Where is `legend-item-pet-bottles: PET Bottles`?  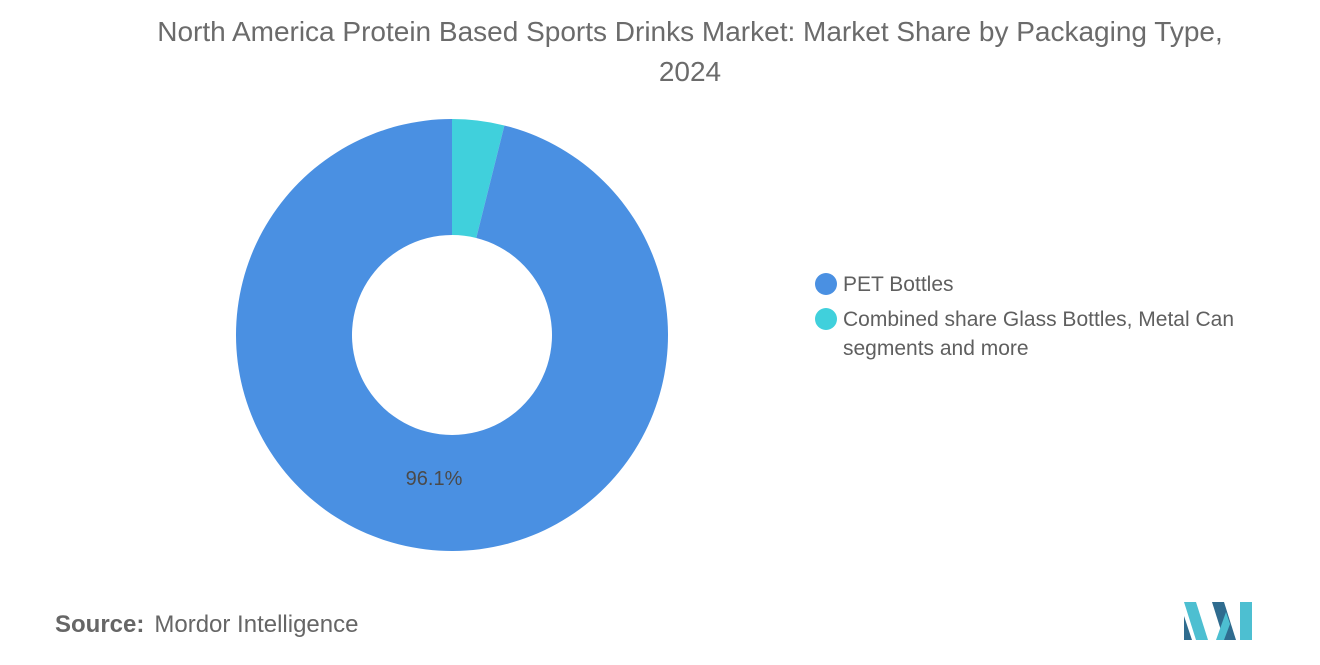 legend-item-pet-bottles: PET Bottles is located at coordinates (1050, 284).